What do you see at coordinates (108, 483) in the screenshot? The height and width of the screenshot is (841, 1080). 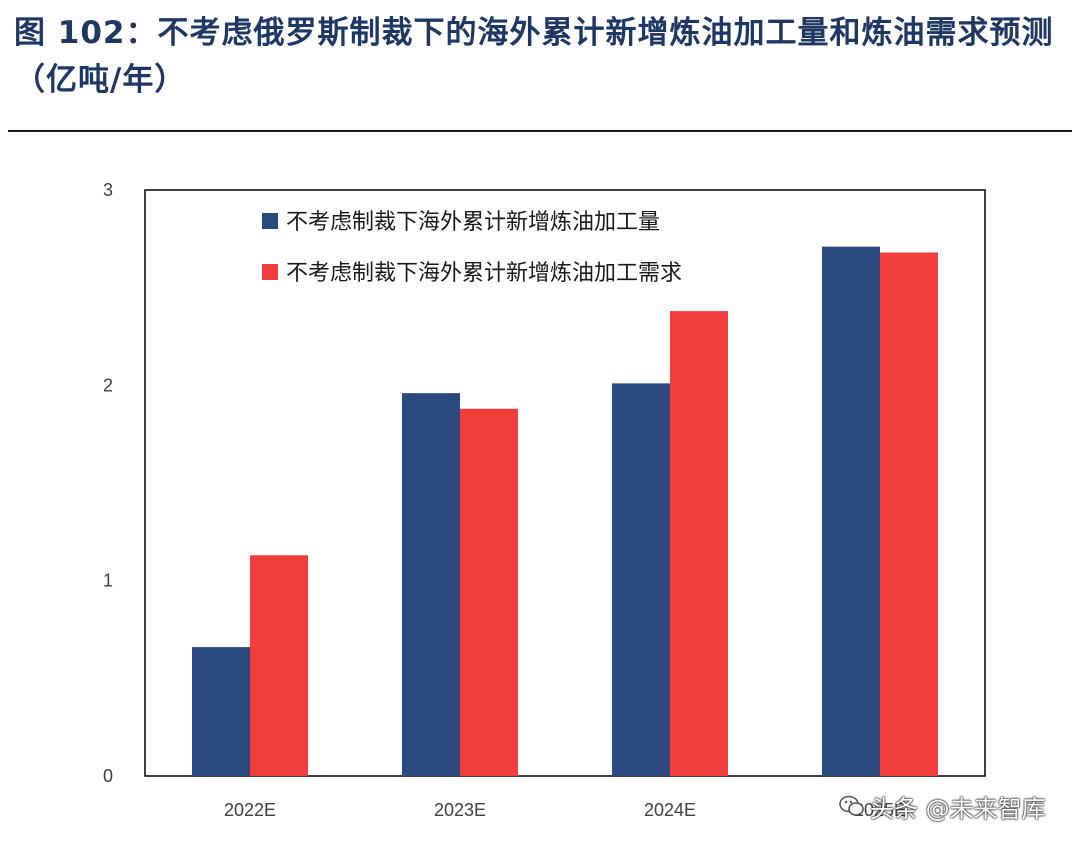 I see `y-axis: 0 1 2 3` at bounding box center [108, 483].